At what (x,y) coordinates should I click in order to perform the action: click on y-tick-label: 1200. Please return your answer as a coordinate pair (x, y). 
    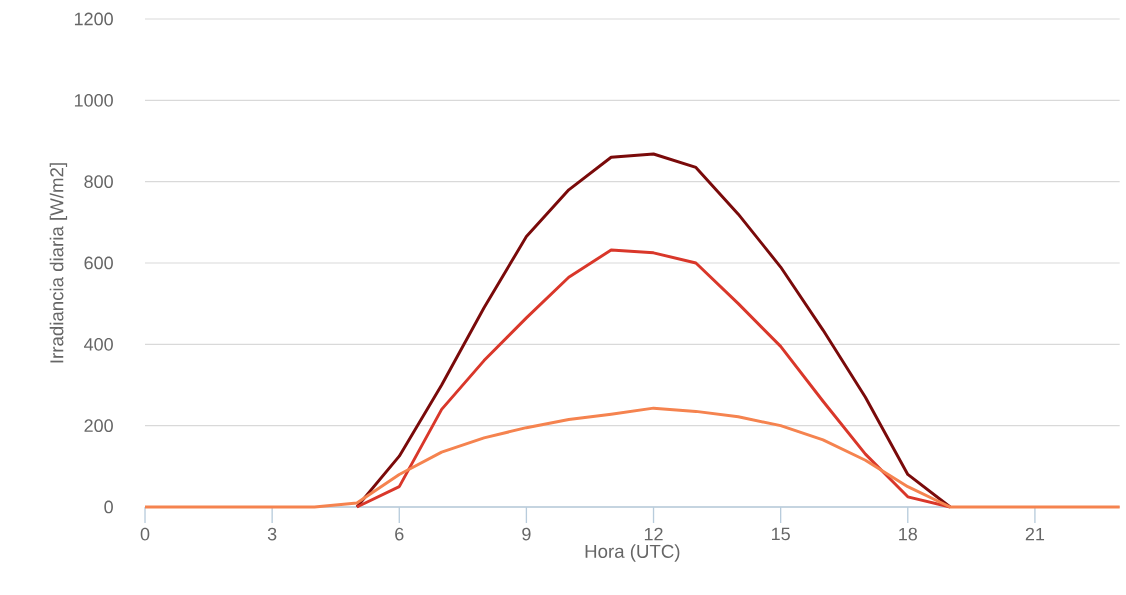
    Looking at the image, I should click on (93, 19).